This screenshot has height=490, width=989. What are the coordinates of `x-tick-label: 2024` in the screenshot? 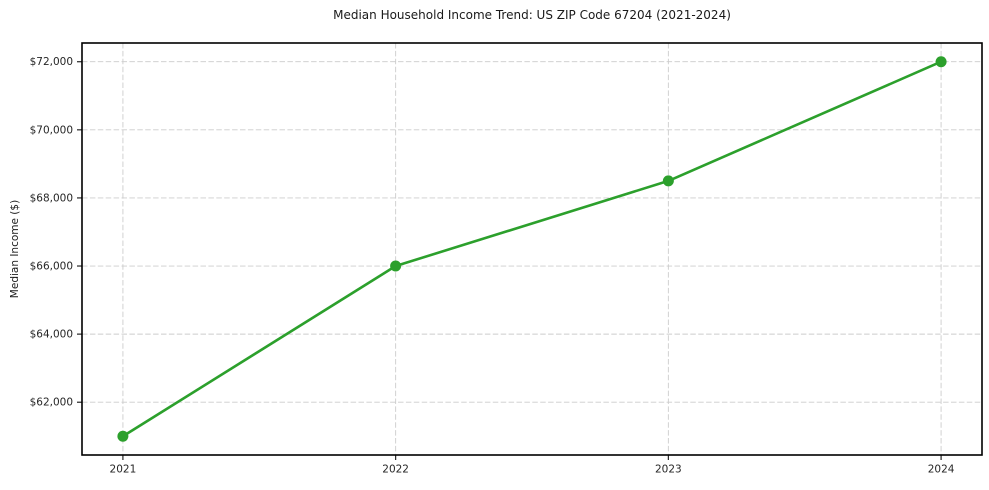 It's located at (941, 470).